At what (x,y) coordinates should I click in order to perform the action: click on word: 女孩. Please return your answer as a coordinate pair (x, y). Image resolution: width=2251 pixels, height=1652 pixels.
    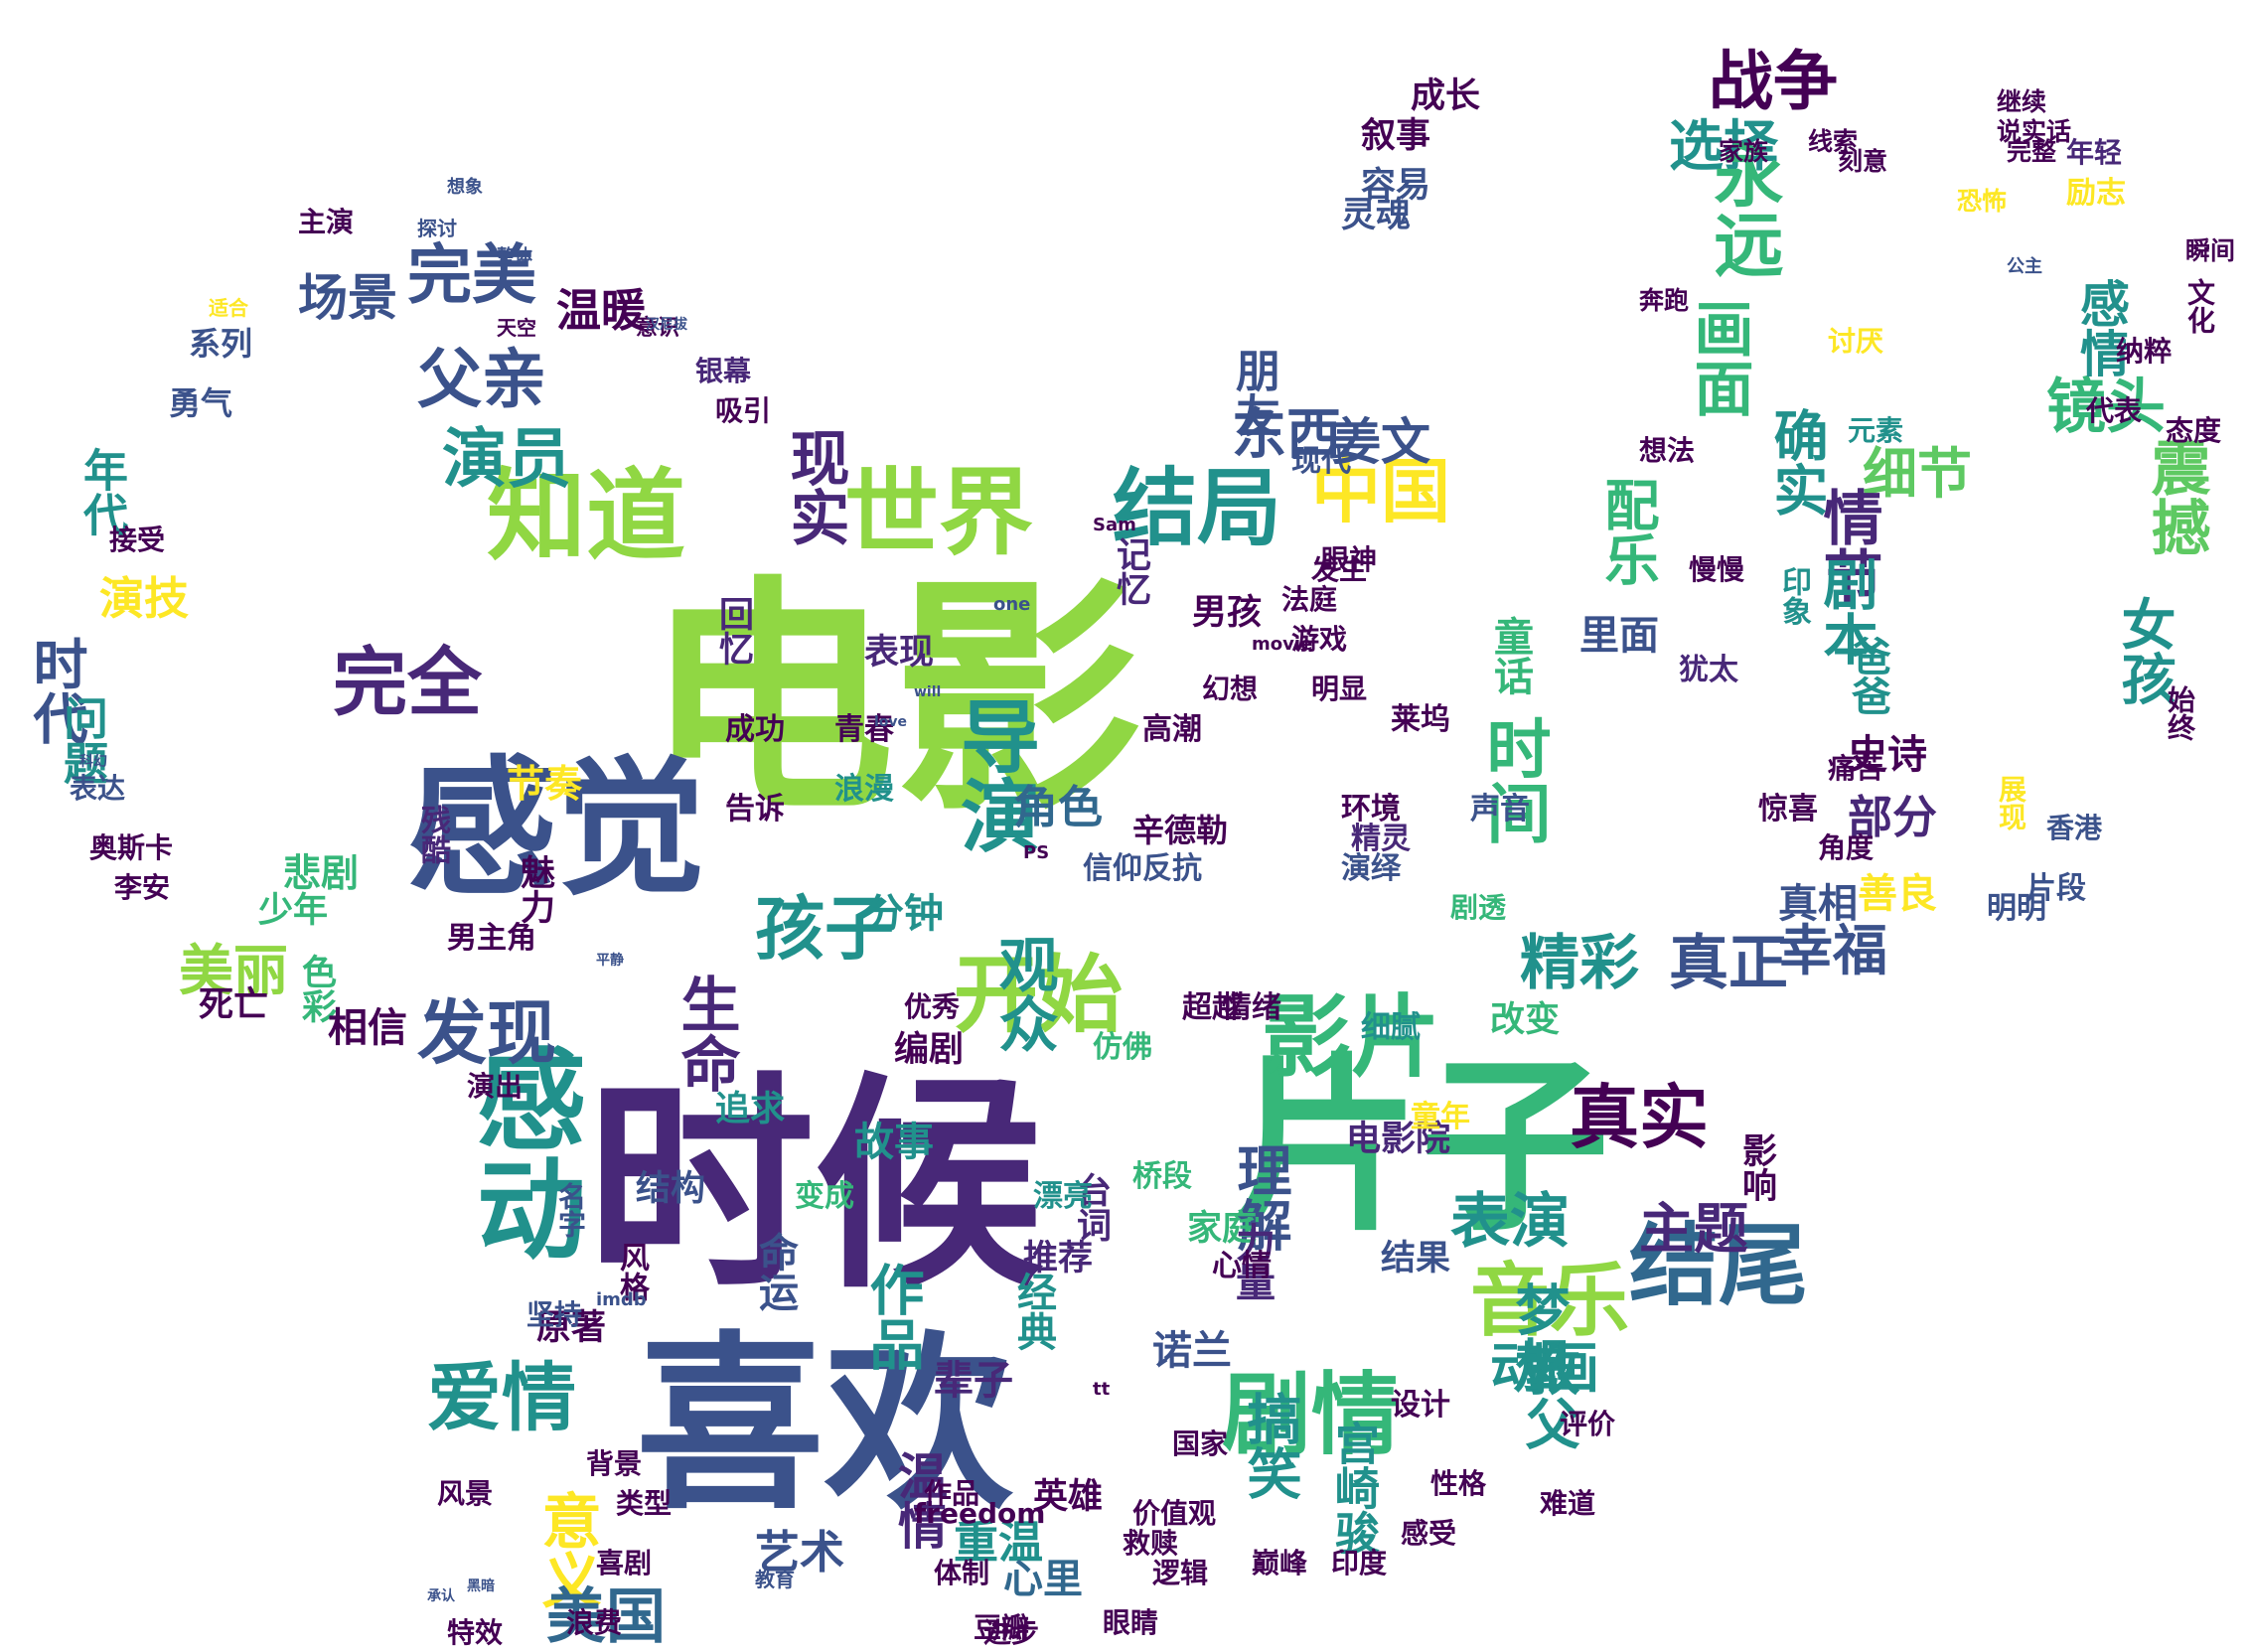
    Looking at the image, I should click on (2144, 650).